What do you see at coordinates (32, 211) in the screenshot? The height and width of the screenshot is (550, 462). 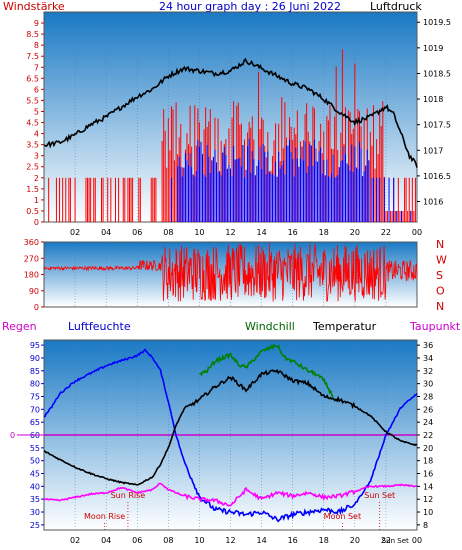 I see `wind-tick-label: 0.5` at bounding box center [32, 211].